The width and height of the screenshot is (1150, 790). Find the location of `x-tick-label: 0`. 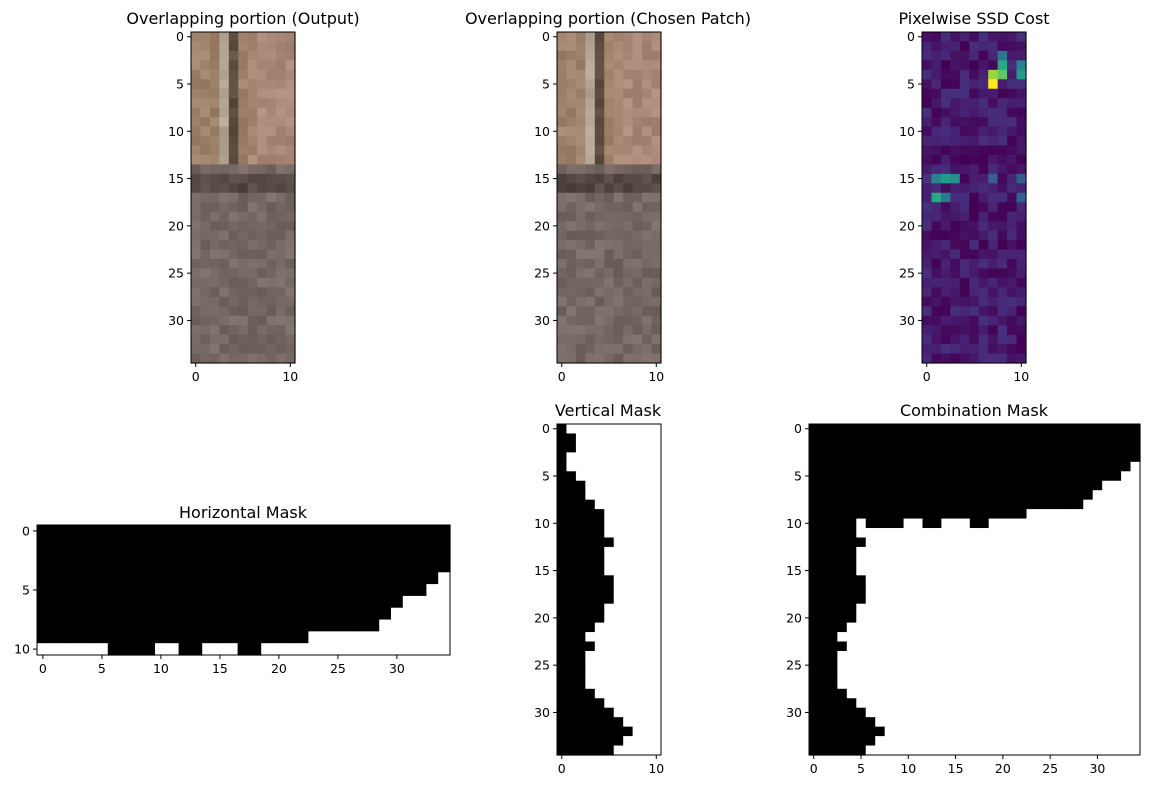

x-tick-label: 0 is located at coordinates (562, 376).